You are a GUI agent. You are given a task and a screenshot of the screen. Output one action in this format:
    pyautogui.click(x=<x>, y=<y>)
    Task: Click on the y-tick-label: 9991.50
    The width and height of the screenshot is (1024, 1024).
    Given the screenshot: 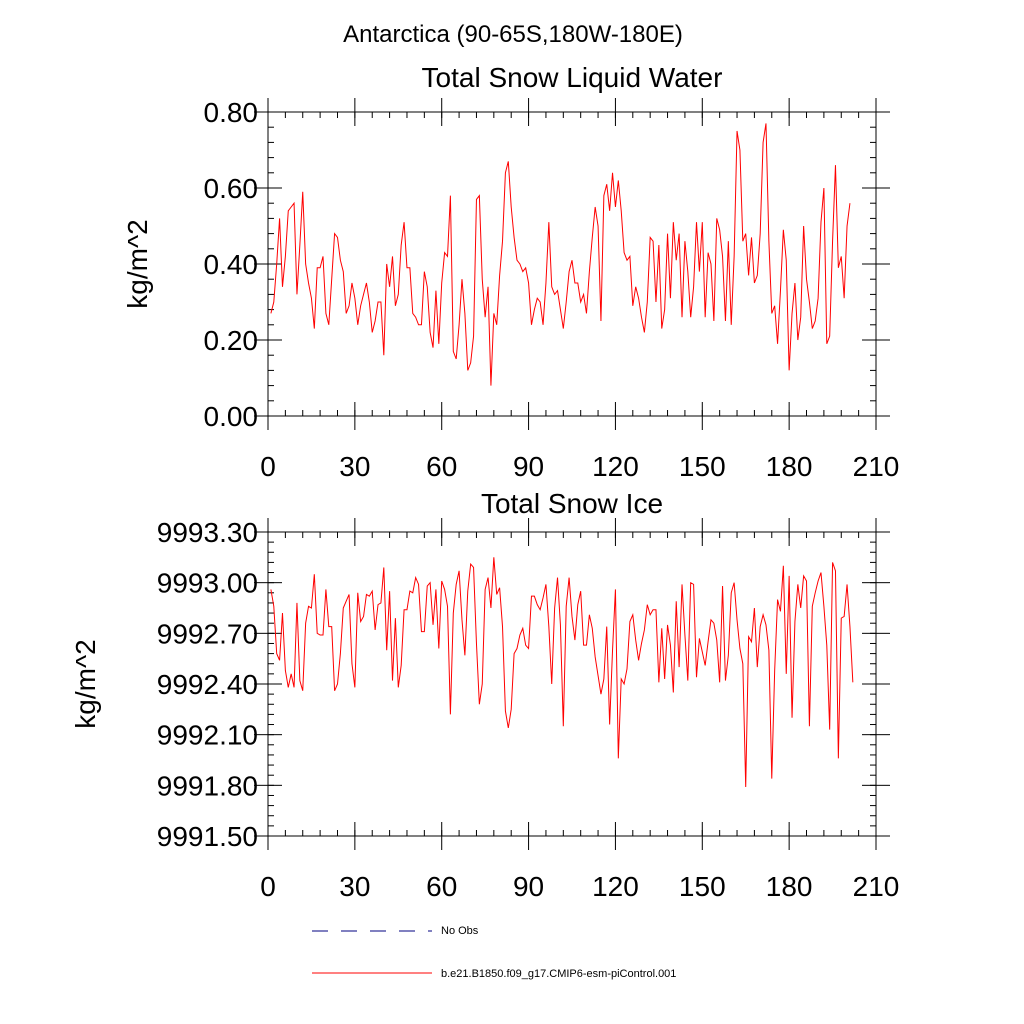 What is the action you would take?
    pyautogui.click(x=207, y=836)
    